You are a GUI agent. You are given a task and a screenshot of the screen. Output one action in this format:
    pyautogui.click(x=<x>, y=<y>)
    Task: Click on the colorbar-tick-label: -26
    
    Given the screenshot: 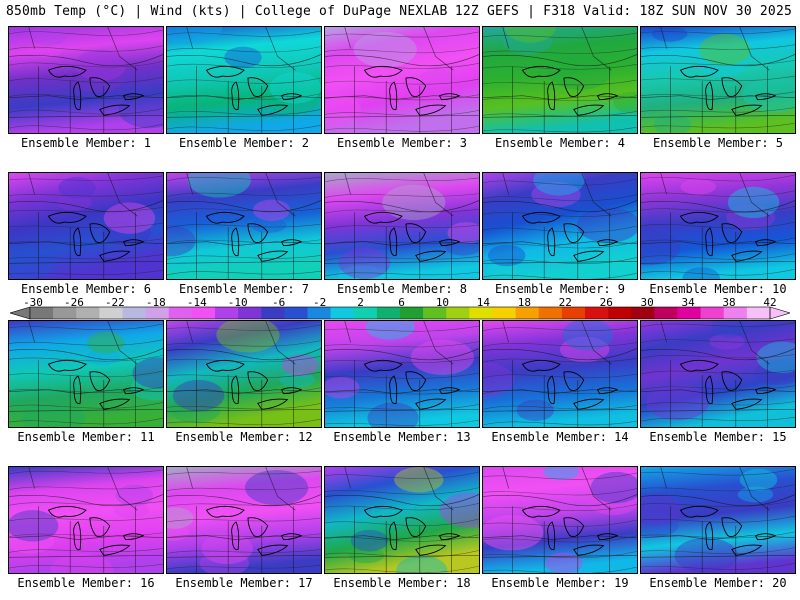 What is the action you would take?
    pyautogui.click(x=74, y=302)
    